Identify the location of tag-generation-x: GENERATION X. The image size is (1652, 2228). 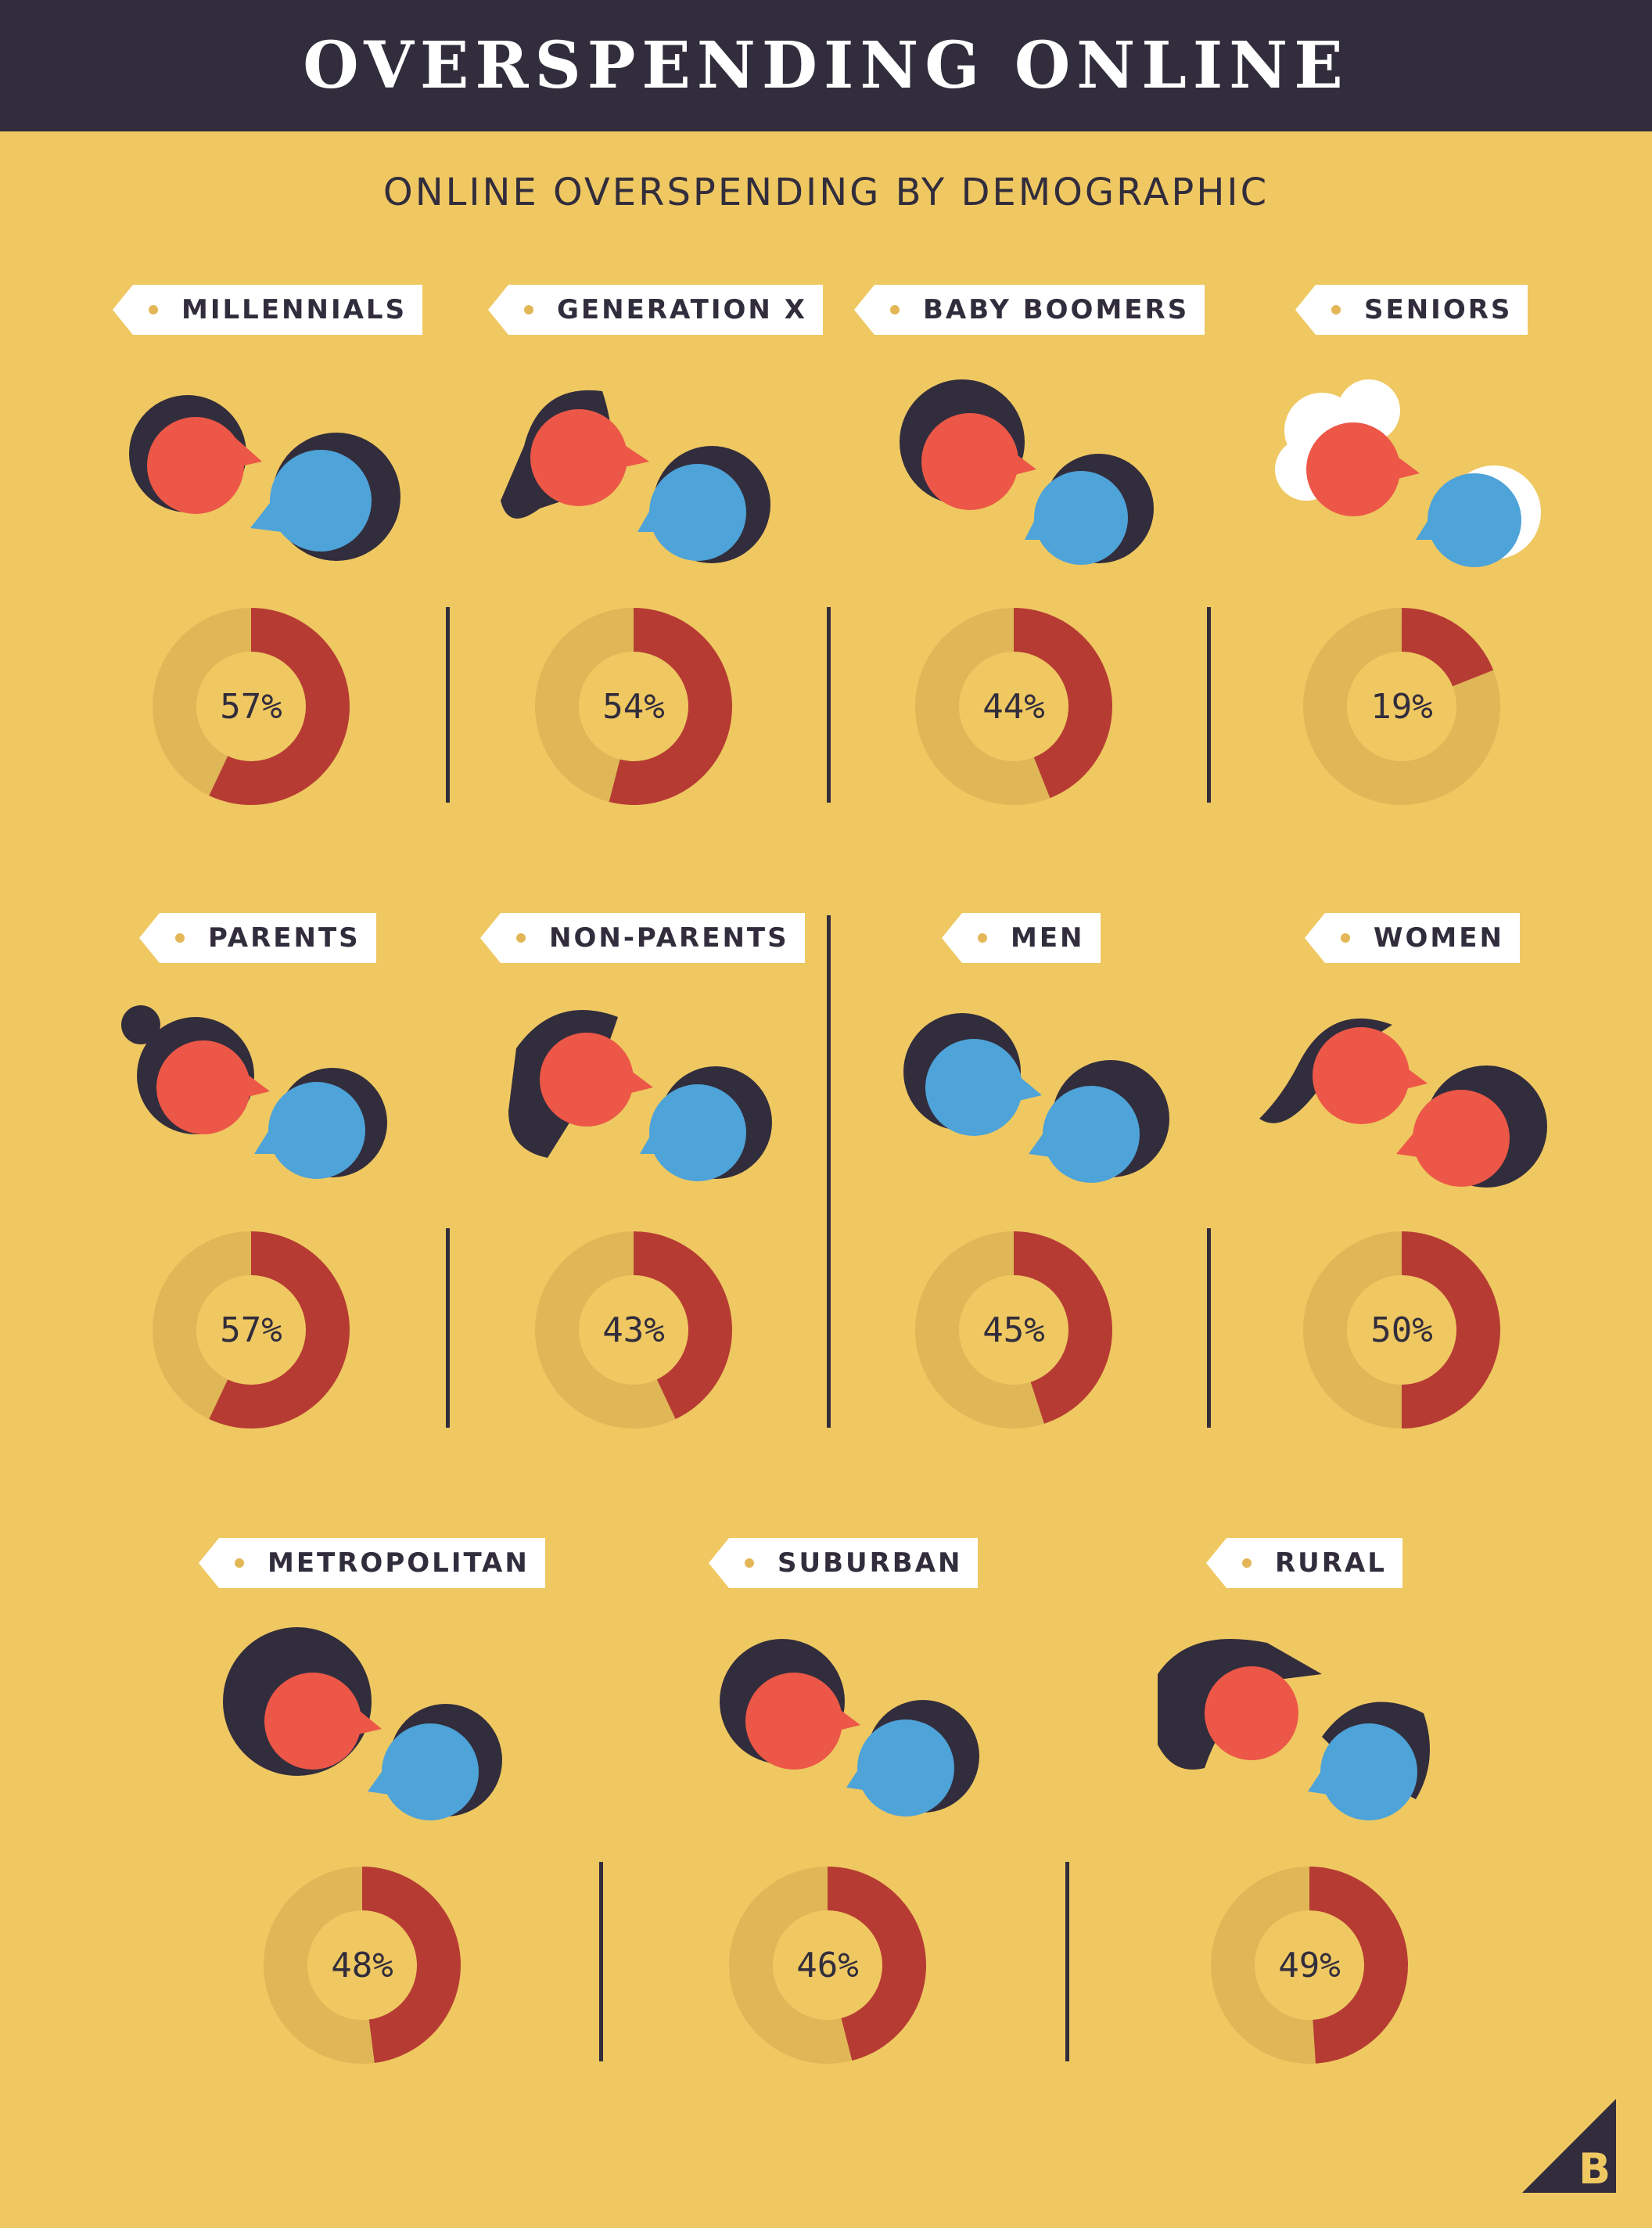
(655, 310).